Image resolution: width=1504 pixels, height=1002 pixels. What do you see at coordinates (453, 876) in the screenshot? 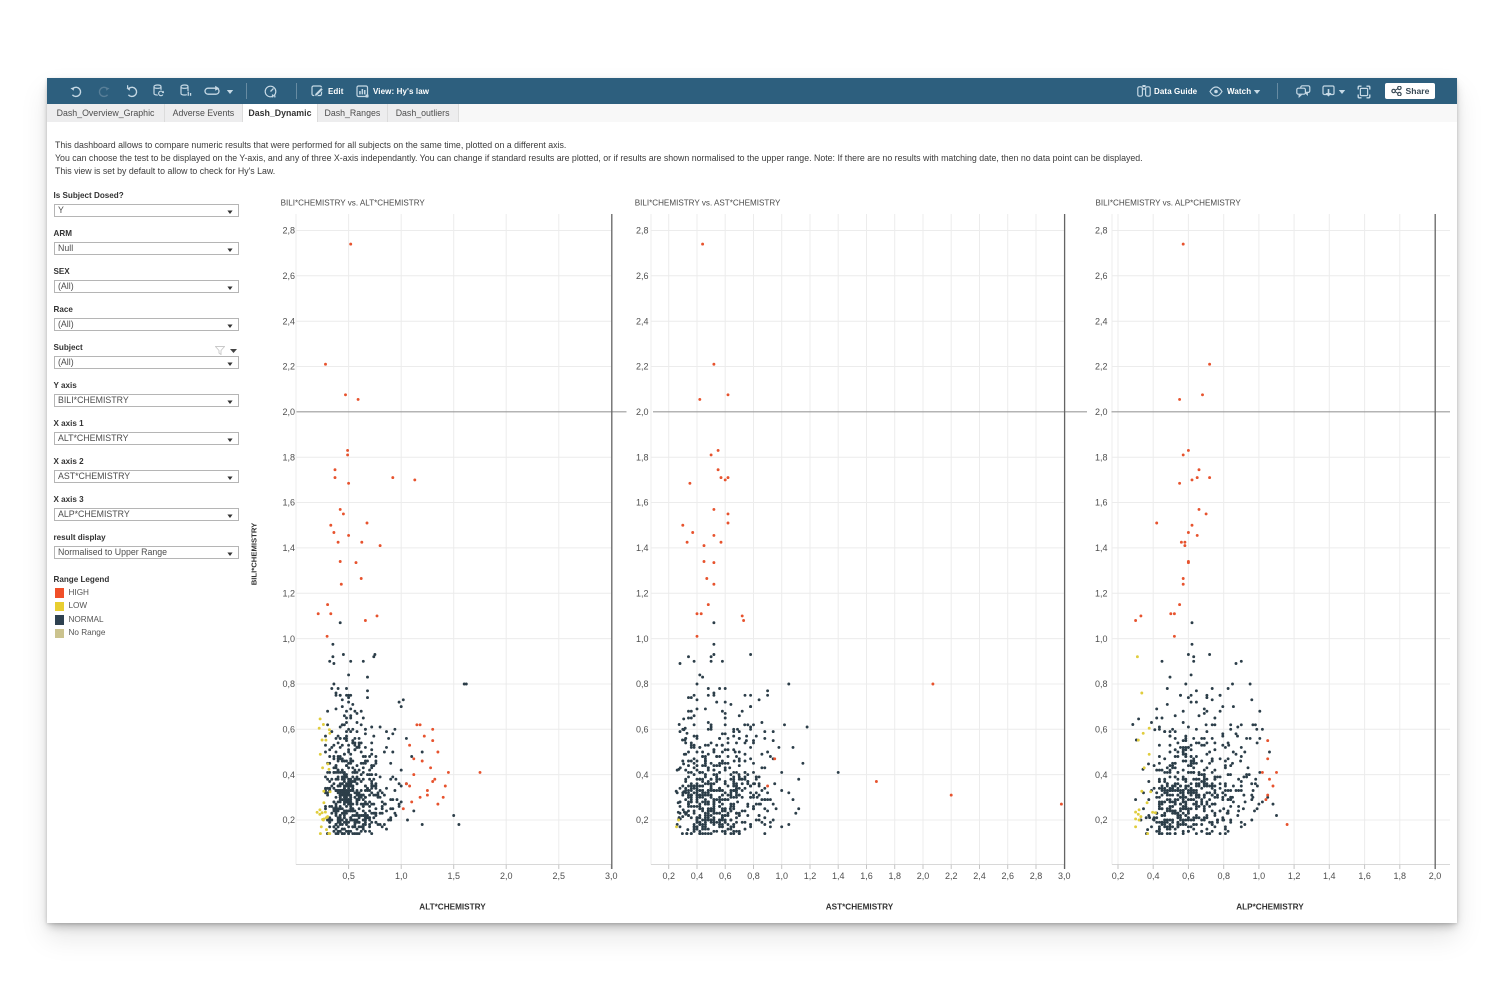
I see `svg-text: 1,5` at bounding box center [453, 876].